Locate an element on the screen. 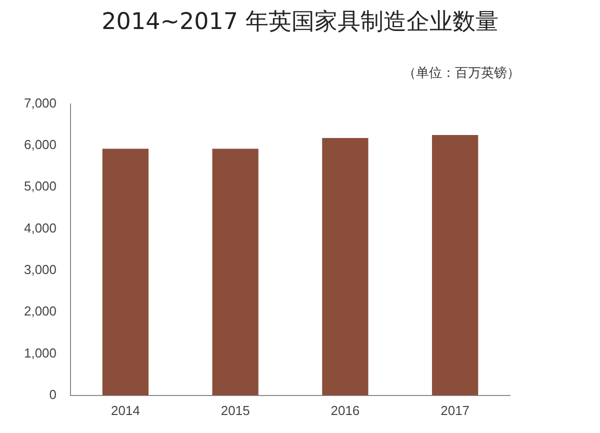  chart-subtitle: （单位：百万英镑） is located at coordinates (461, 73).